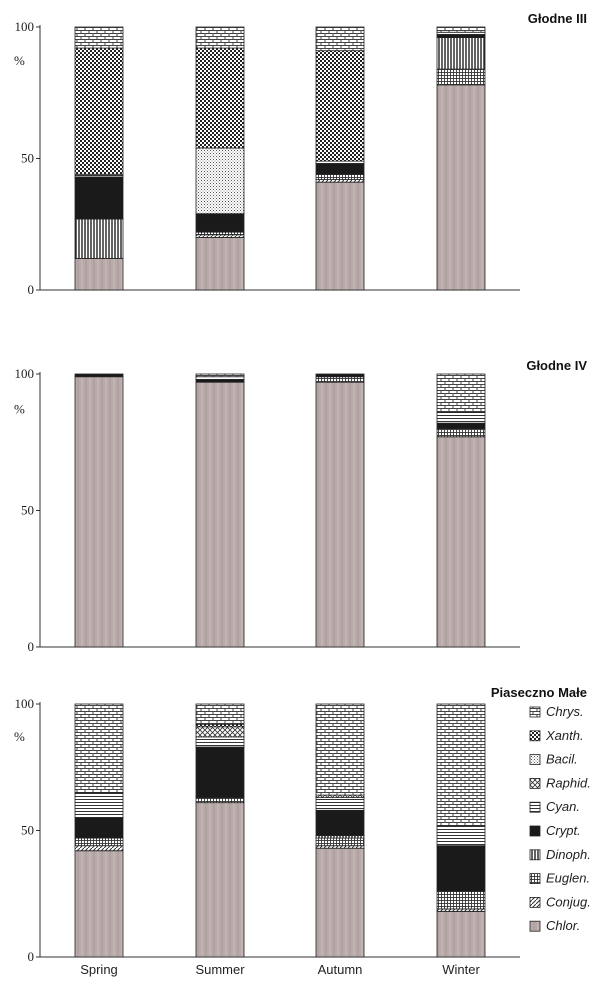 Image resolution: width=600 pixels, height=984 pixels. Describe the element at coordinates (563, 925) in the screenshot. I see `legend-label: Chlor.` at that location.